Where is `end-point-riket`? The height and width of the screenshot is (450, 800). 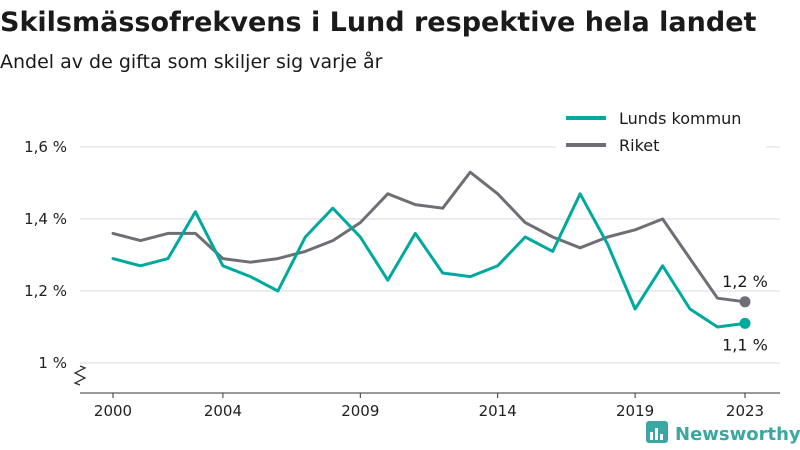 end-point-riket is located at coordinates (745, 302).